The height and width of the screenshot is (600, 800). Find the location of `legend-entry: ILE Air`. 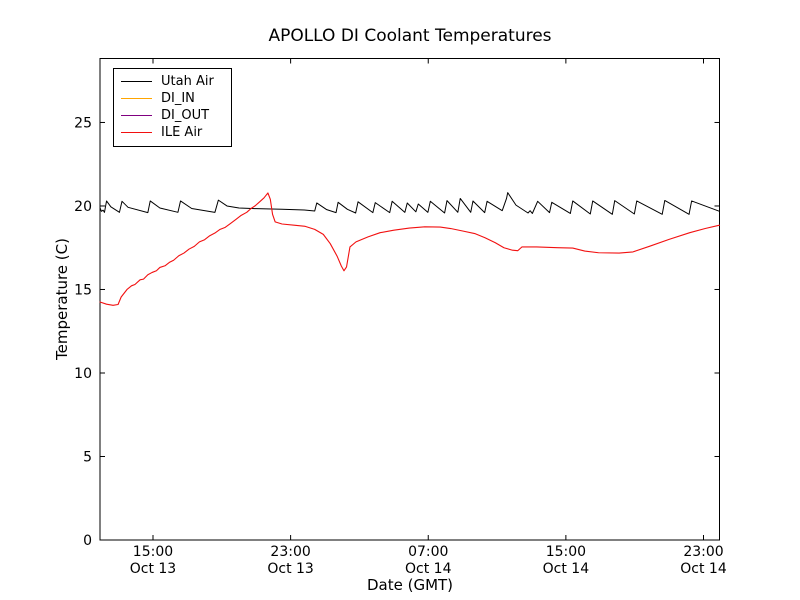

legend-entry: ILE Air is located at coordinates (173, 132).